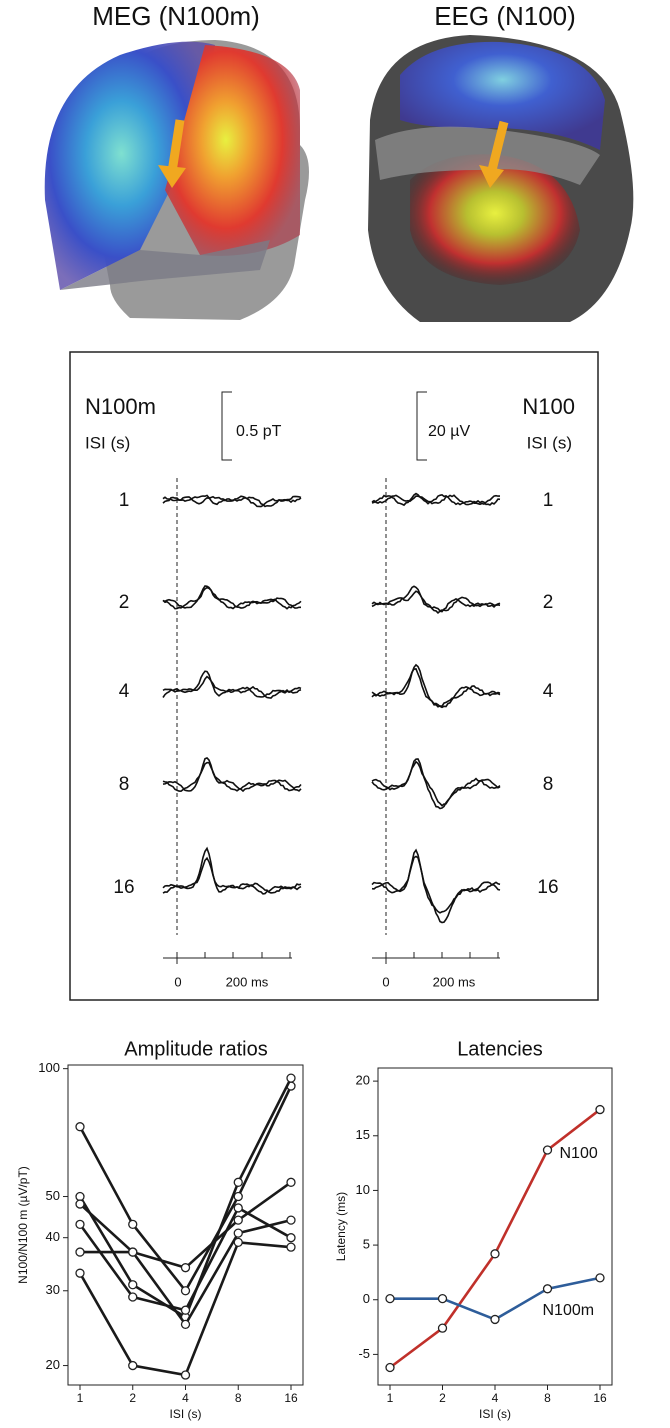 This screenshot has width=670, height=1428. Describe the element at coordinates (449, 431) in the screenshot. I see `eeg-scale: 20 µV` at that location.